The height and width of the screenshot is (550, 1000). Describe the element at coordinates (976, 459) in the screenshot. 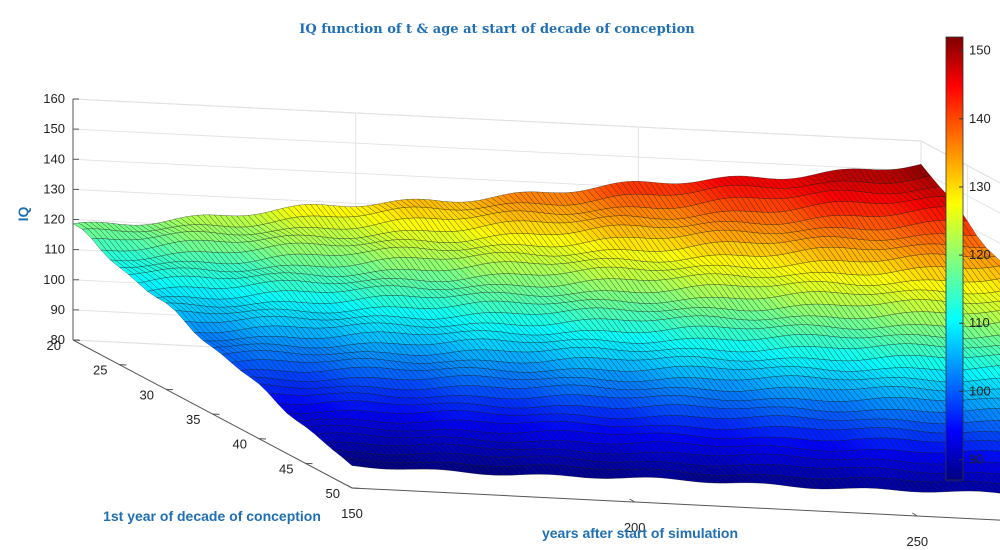

I see `colorbar-tick-label: 90` at that location.